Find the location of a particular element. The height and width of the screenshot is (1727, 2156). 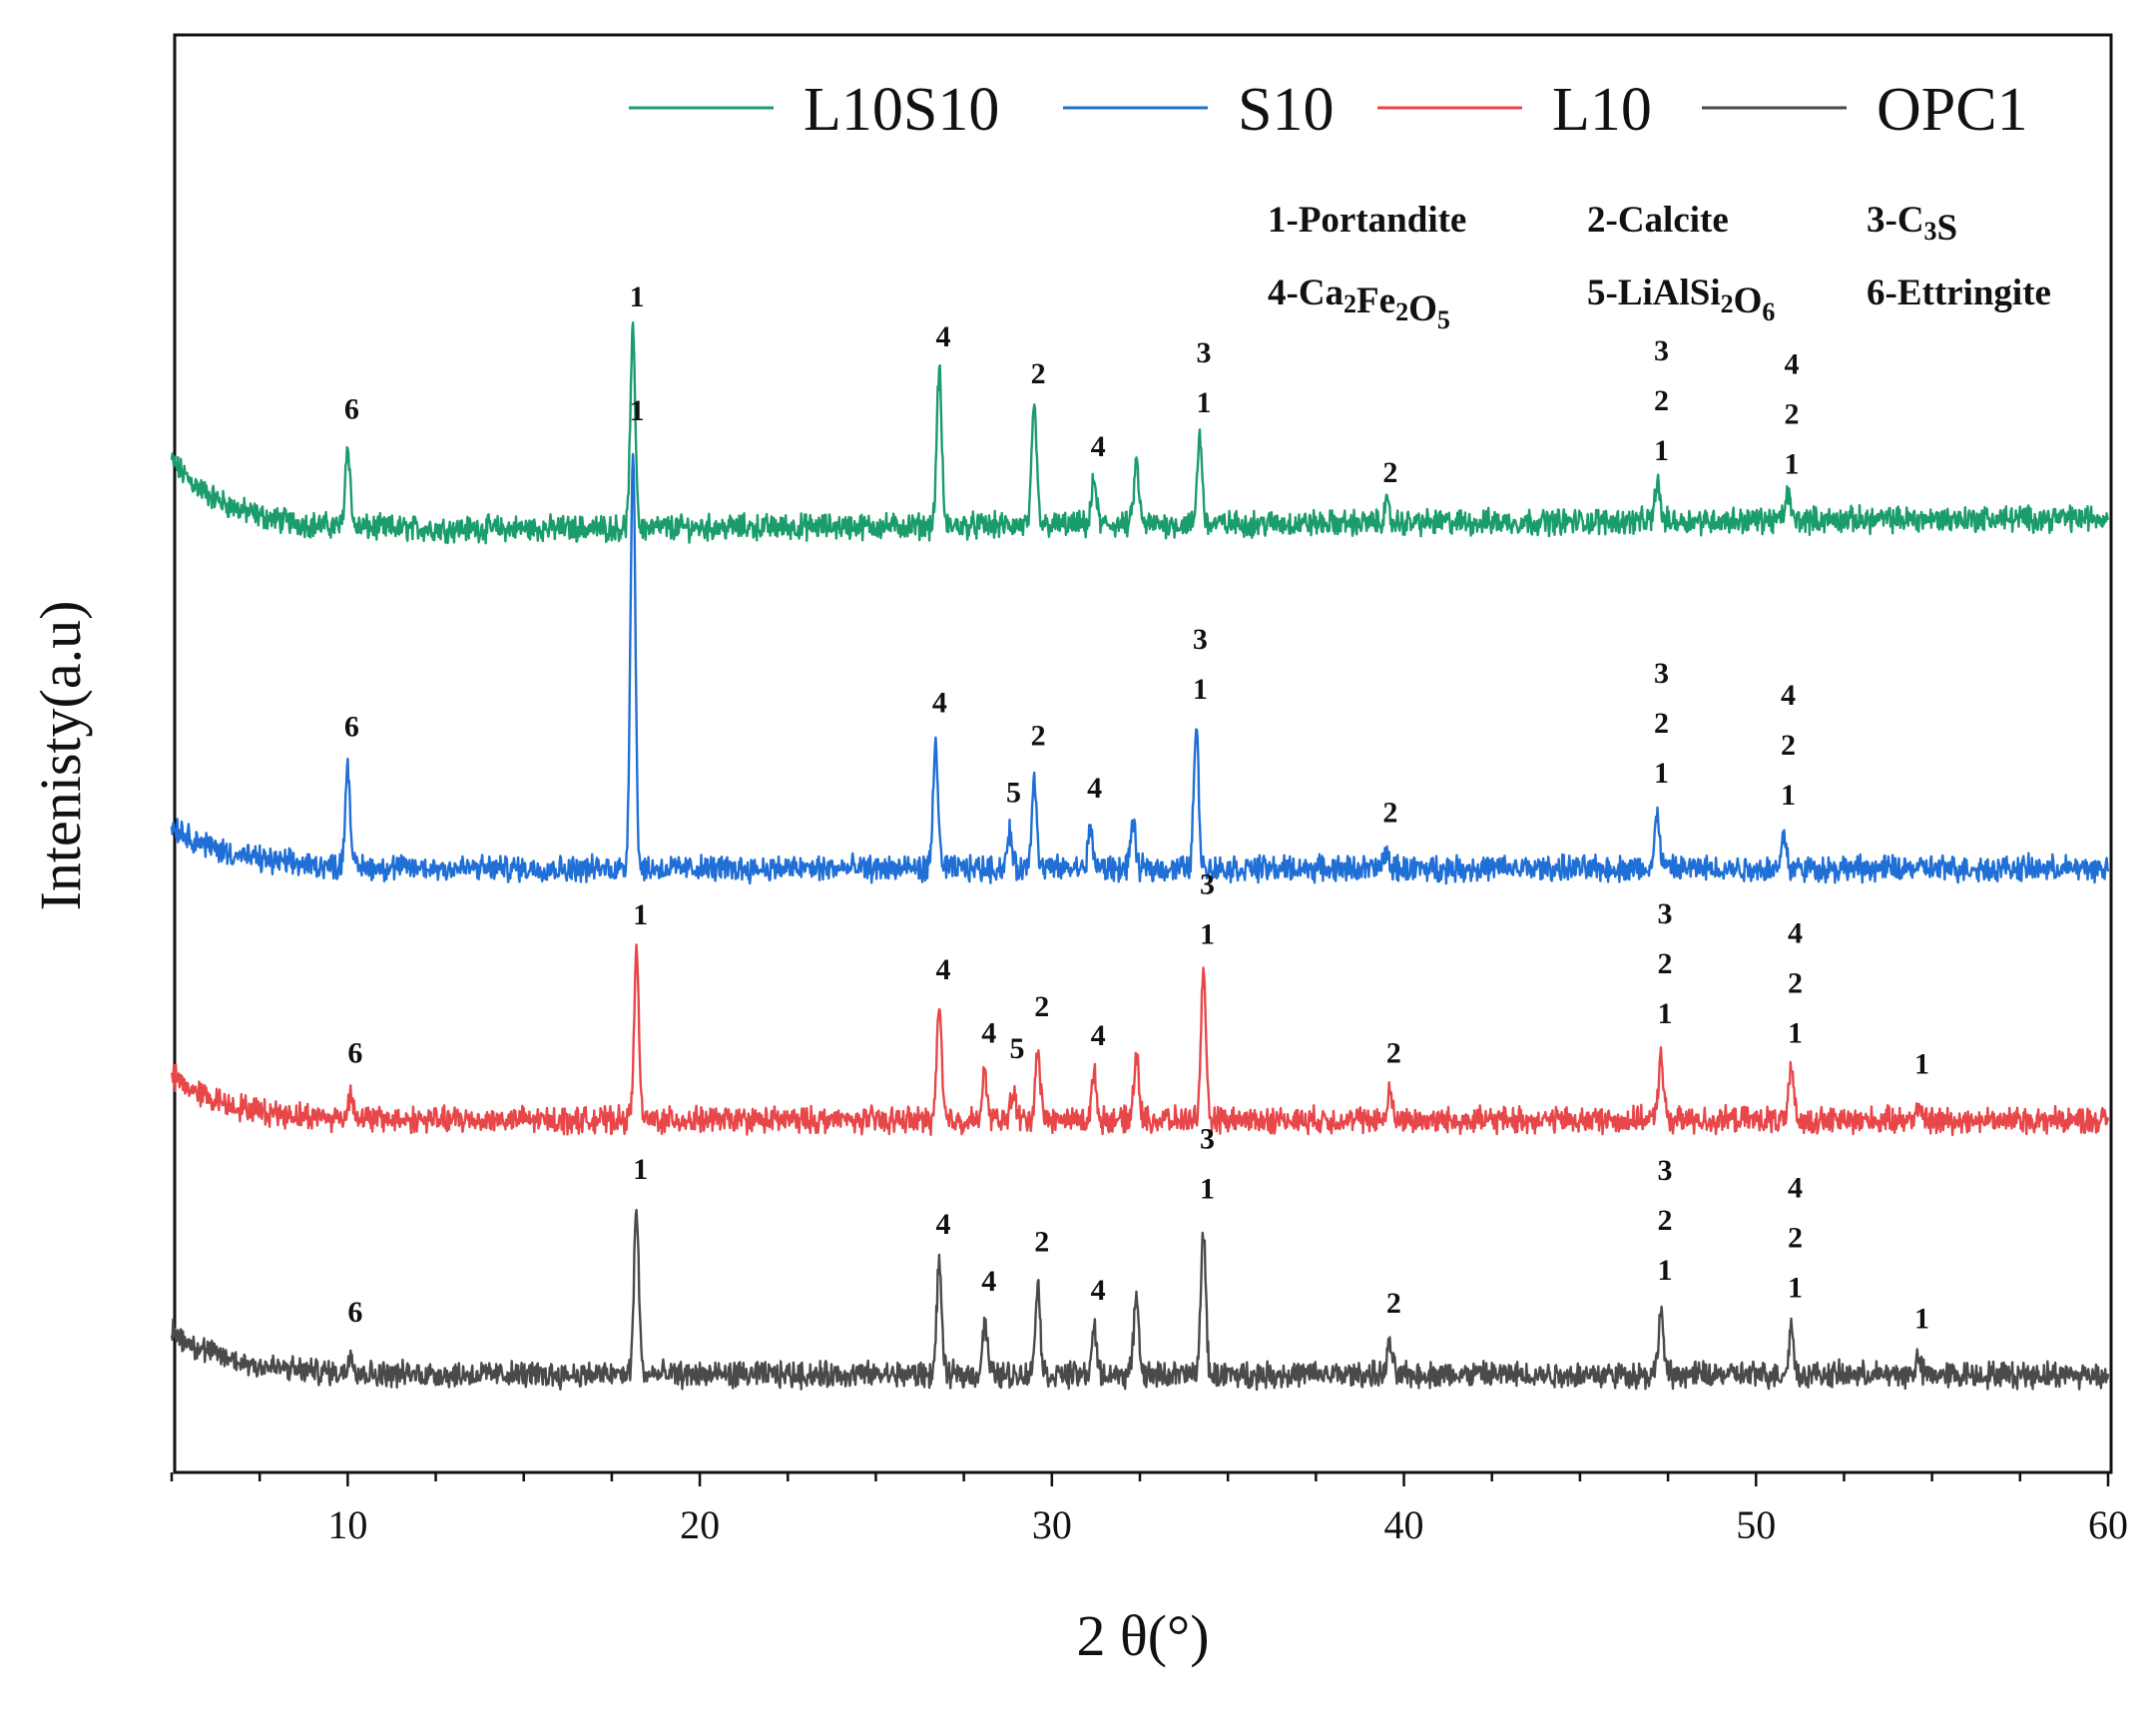

legend-label: S10 is located at coordinates (1286, 110).